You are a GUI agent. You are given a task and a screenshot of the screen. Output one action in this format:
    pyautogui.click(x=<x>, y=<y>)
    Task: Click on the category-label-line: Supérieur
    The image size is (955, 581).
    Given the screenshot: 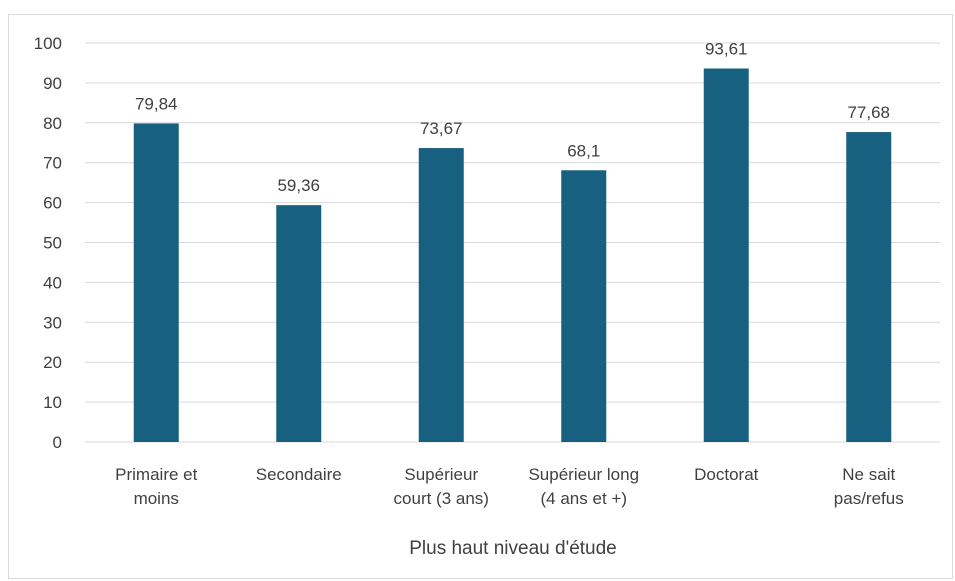 What is the action you would take?
    pyautogui.click(x=441, y=474)
    